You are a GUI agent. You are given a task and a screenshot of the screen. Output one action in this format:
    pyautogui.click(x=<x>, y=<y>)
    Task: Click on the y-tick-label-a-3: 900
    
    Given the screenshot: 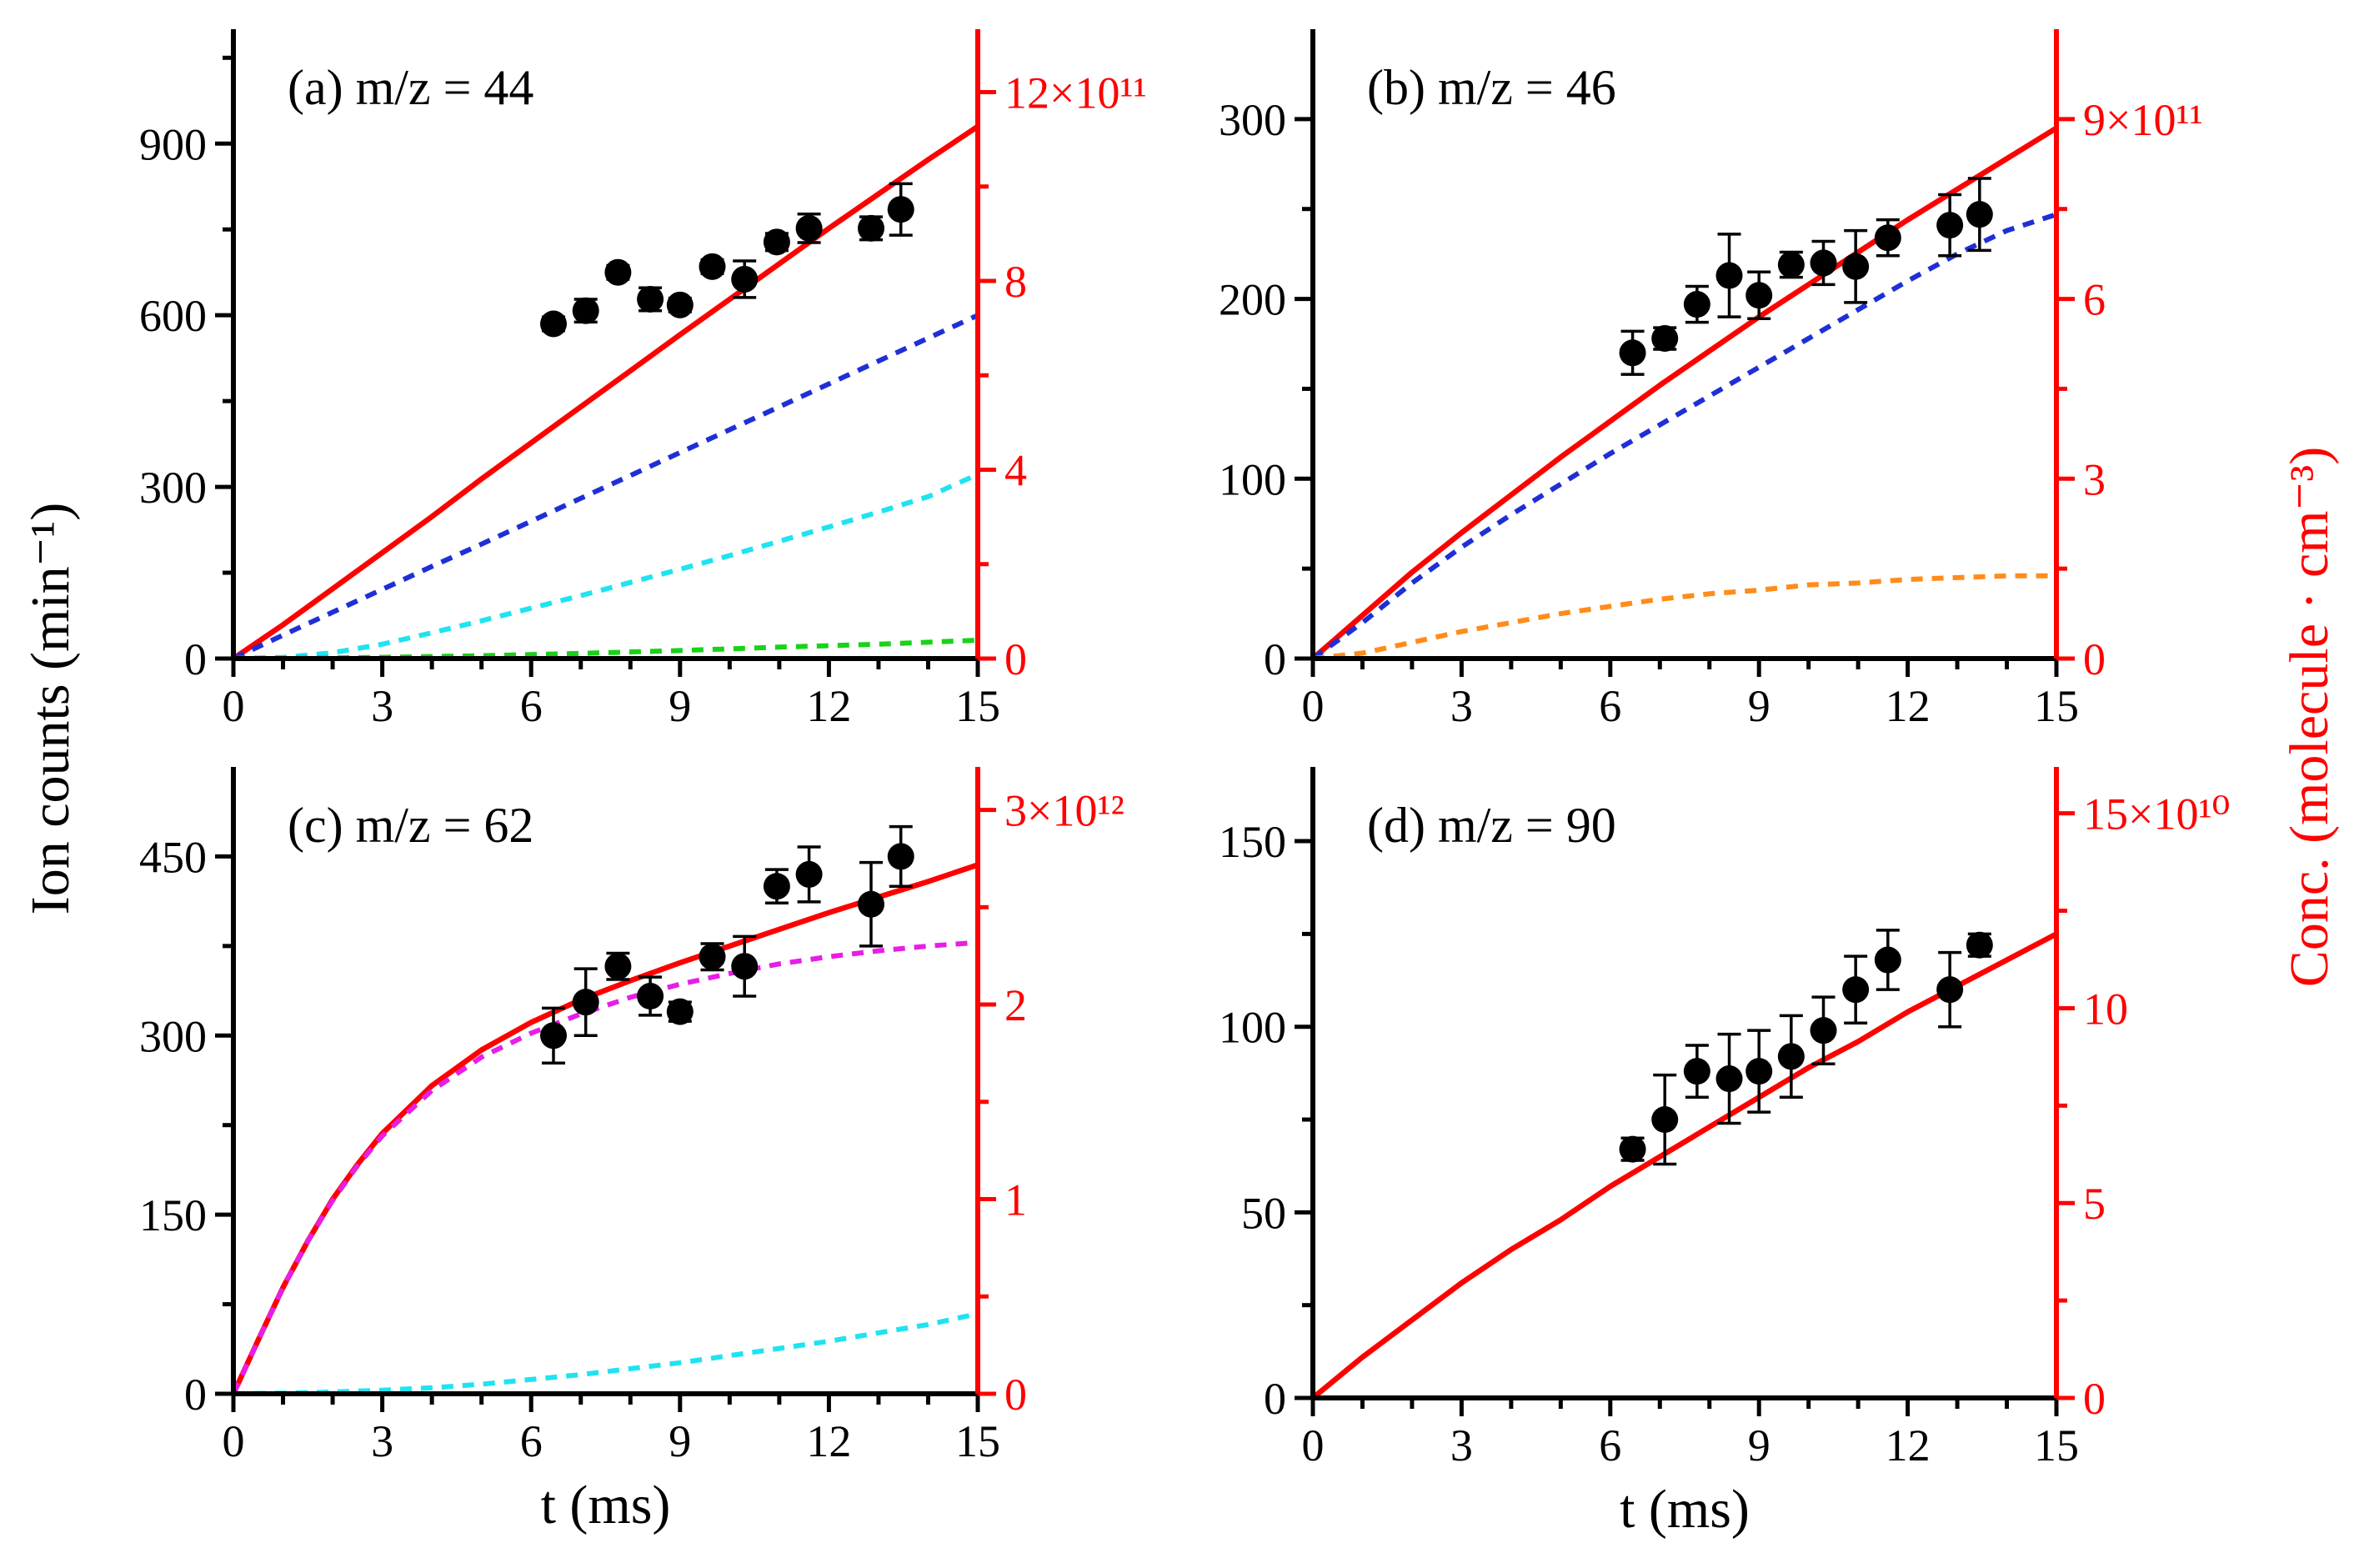 What is the action you would take?
    pyautogui.click(x=173, y=144)
    